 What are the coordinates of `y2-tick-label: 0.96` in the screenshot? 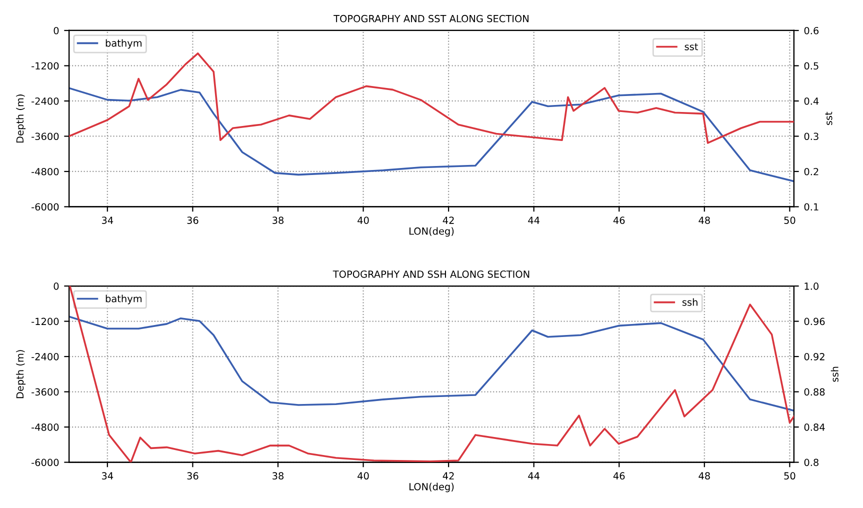 It's located at (814, 322).